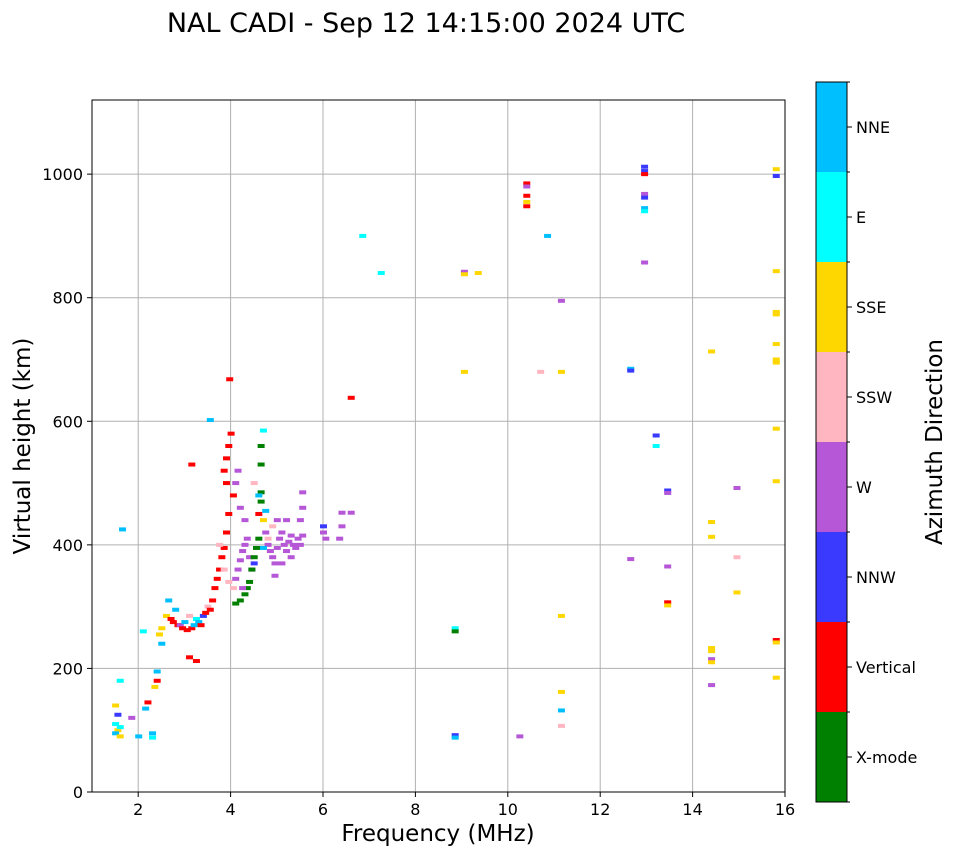 The image size is (958, 857). What do you see at coordinates (231, 809) in the screenshot?
I see `x-tick-label-4: 4` at bounding box center [231, 809].